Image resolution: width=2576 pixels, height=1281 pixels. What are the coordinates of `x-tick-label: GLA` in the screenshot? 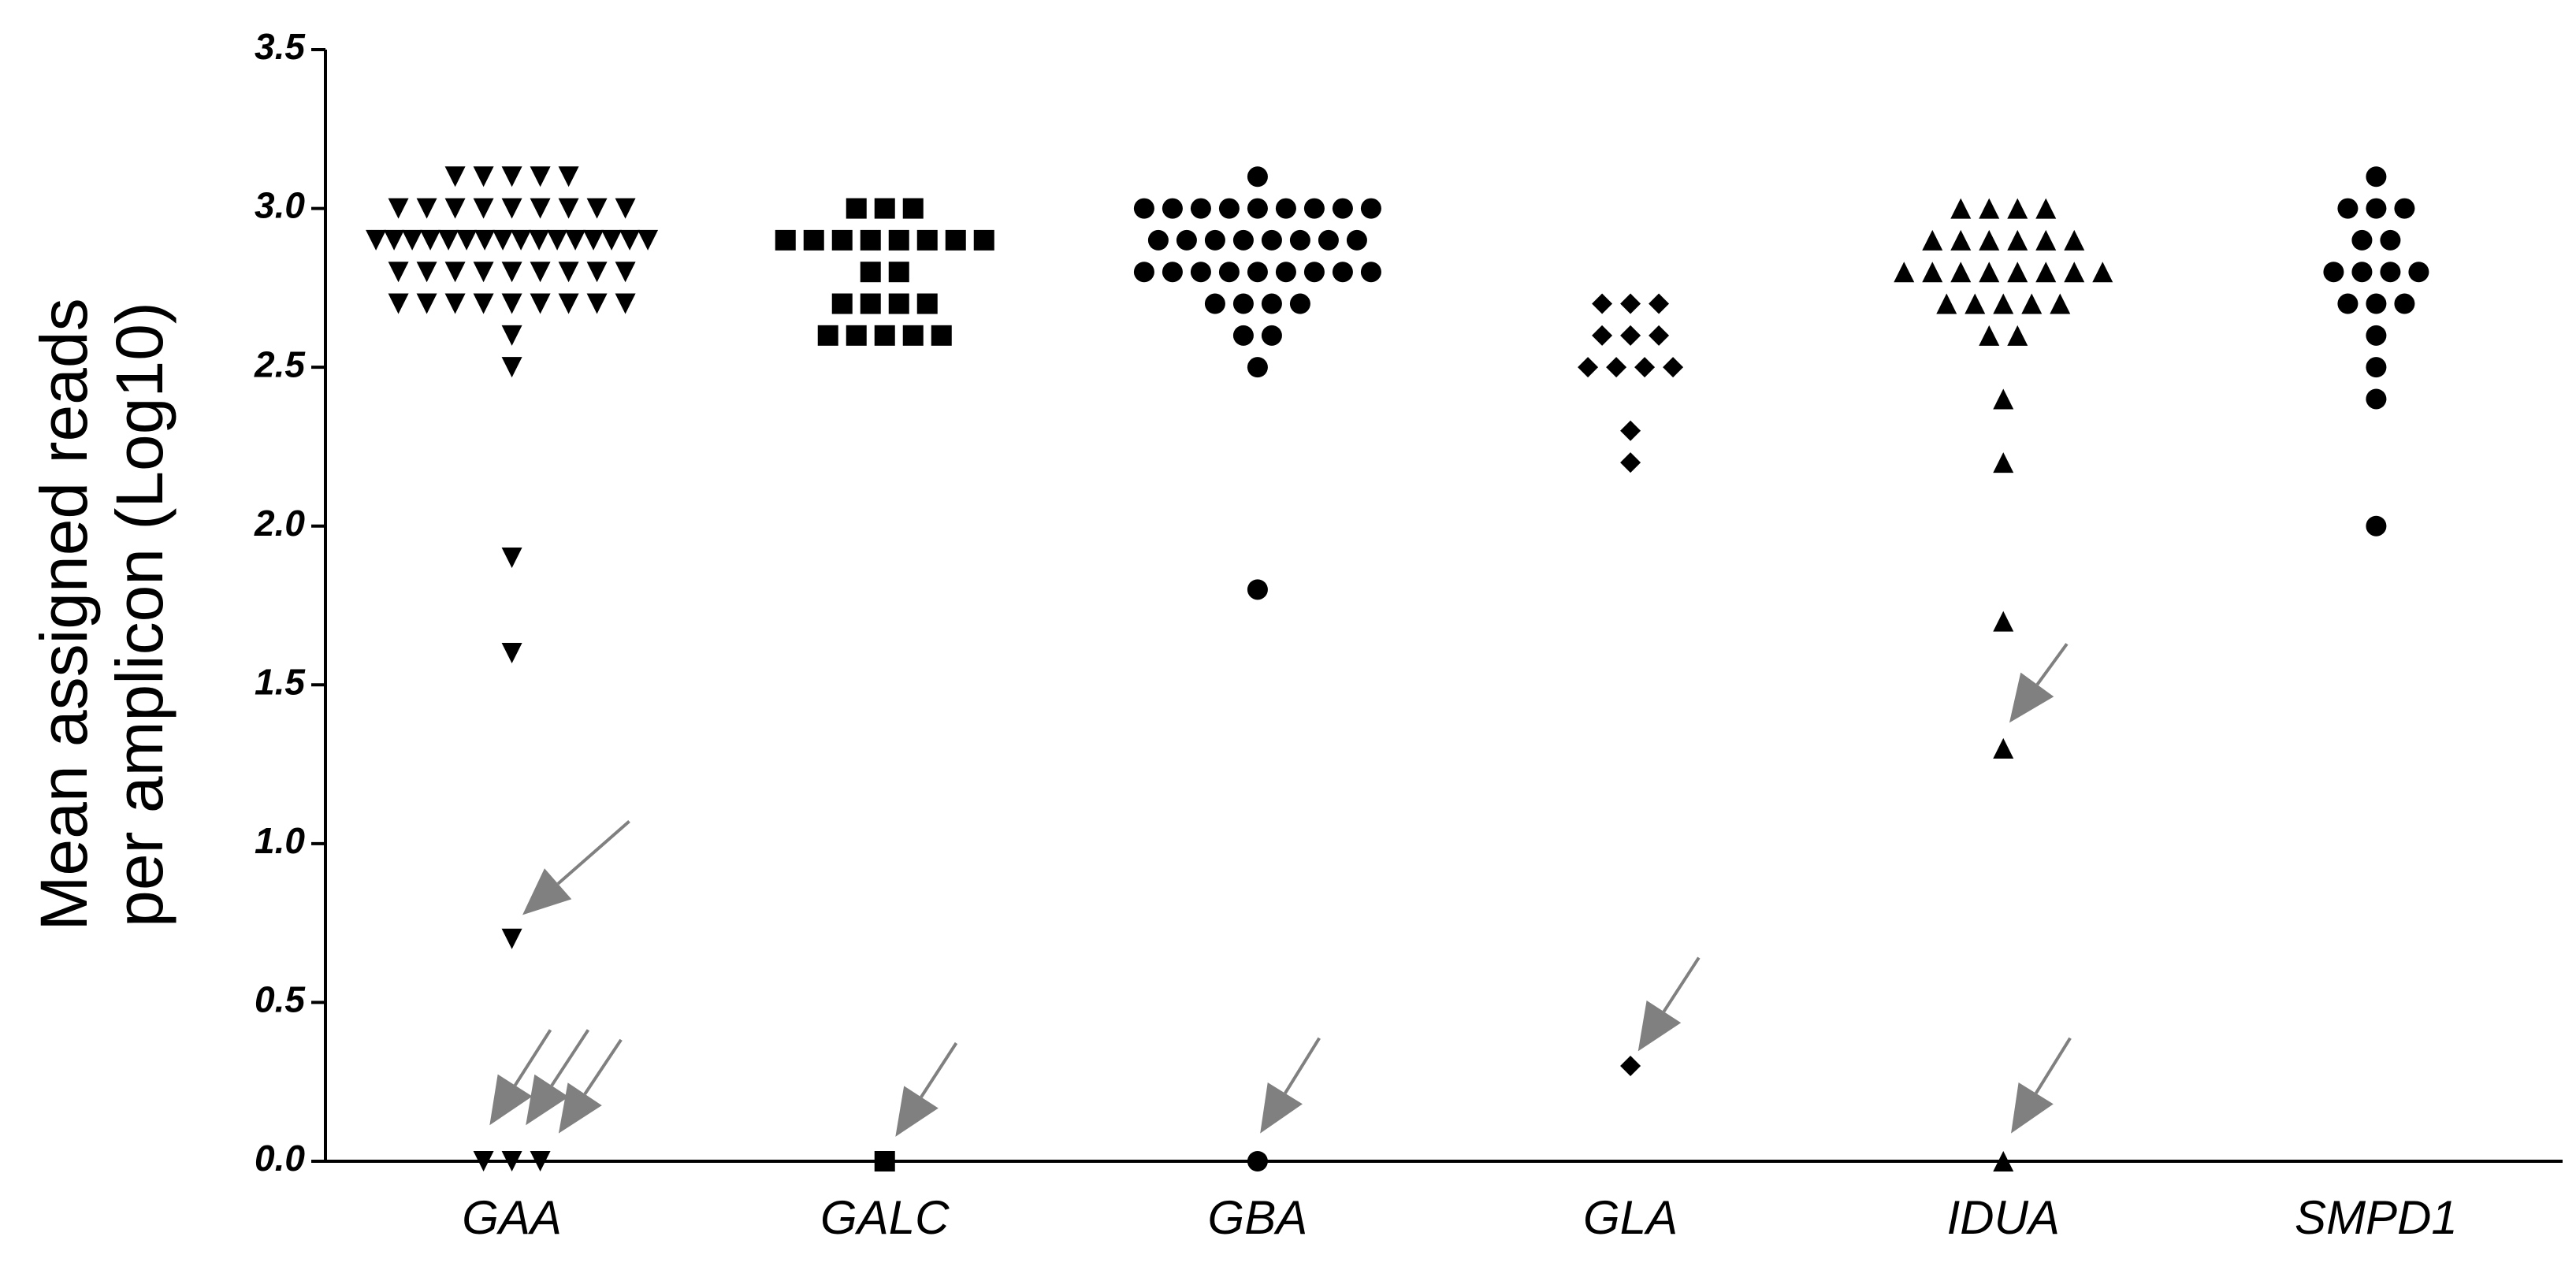 It's located at (1630, 1217).